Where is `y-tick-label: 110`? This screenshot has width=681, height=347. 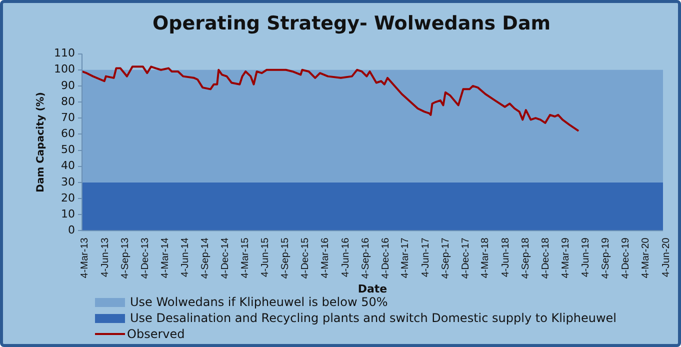
y-tick-label: 110 is located at coordinates (64, 53).